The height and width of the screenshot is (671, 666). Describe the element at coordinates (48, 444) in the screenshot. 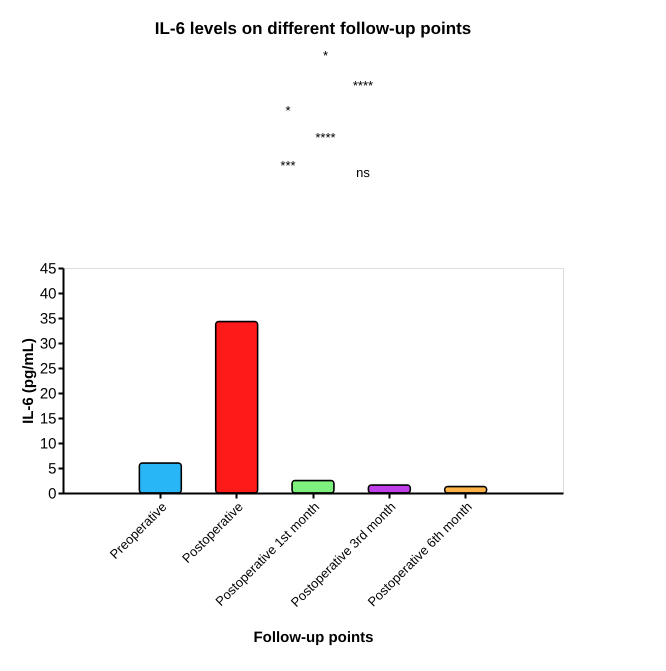

I see `y-tick-label: 10` at that location.